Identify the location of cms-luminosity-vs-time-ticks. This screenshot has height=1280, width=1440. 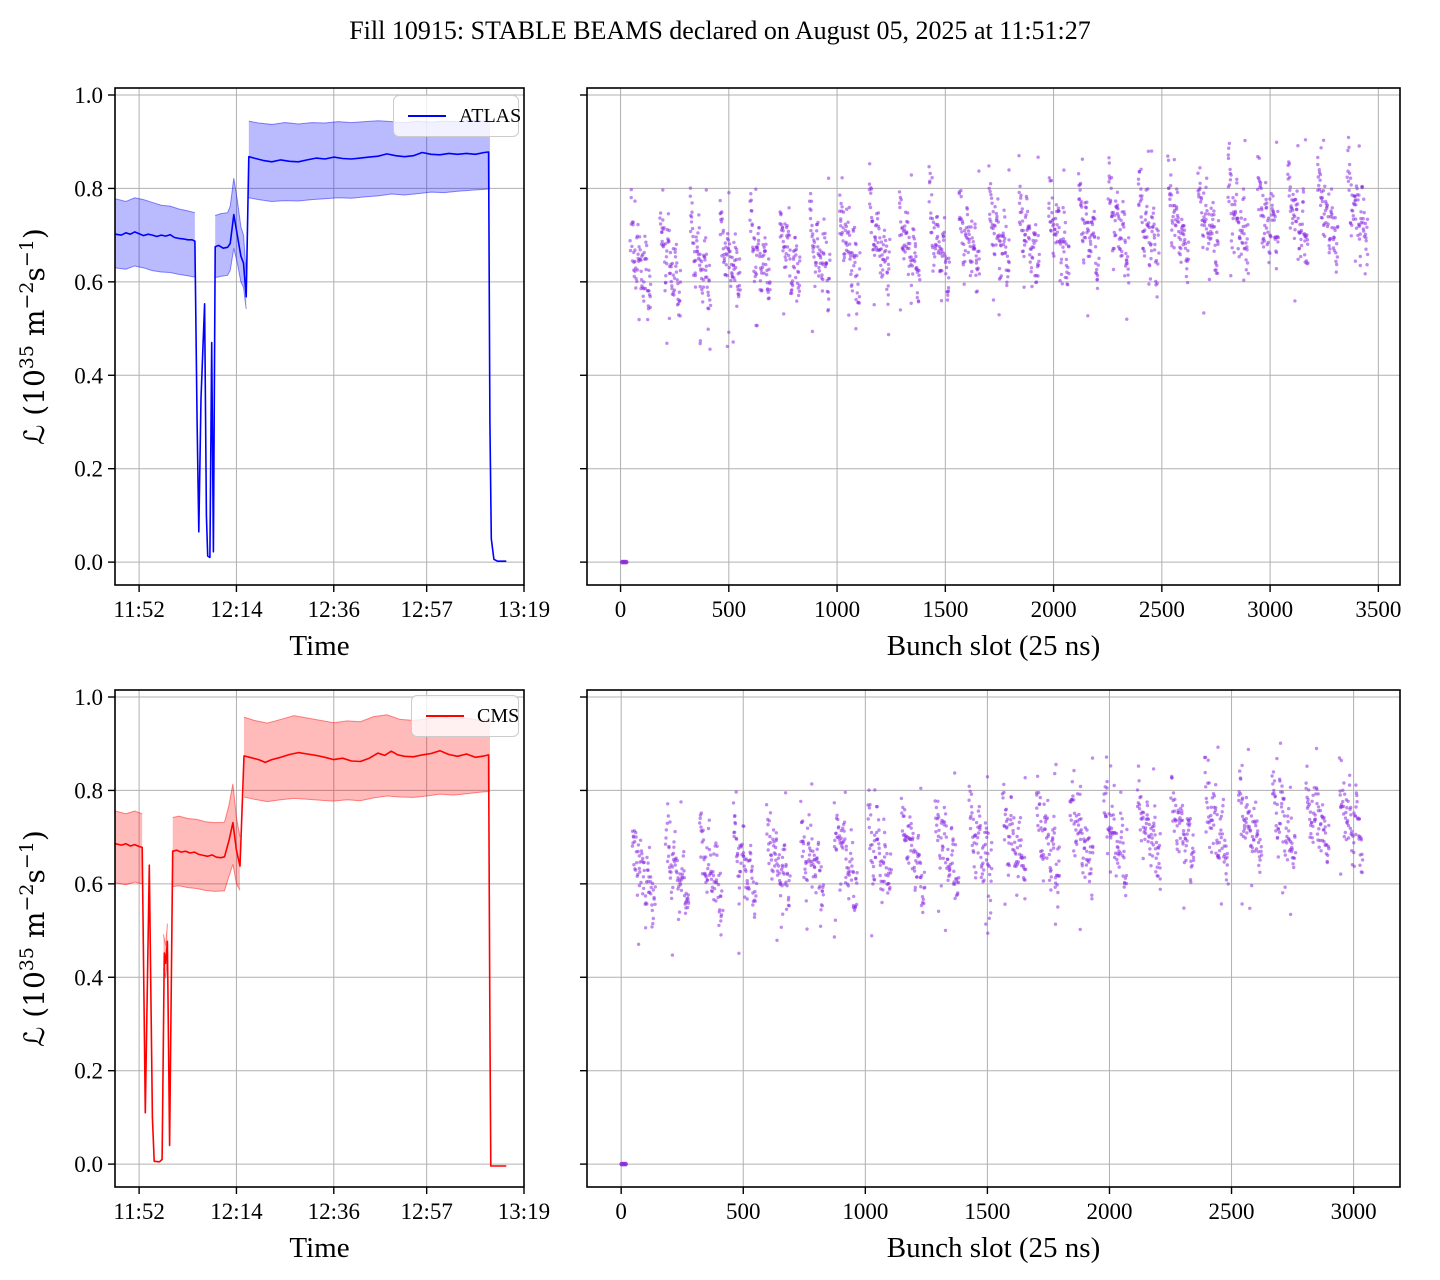
(316, 945).